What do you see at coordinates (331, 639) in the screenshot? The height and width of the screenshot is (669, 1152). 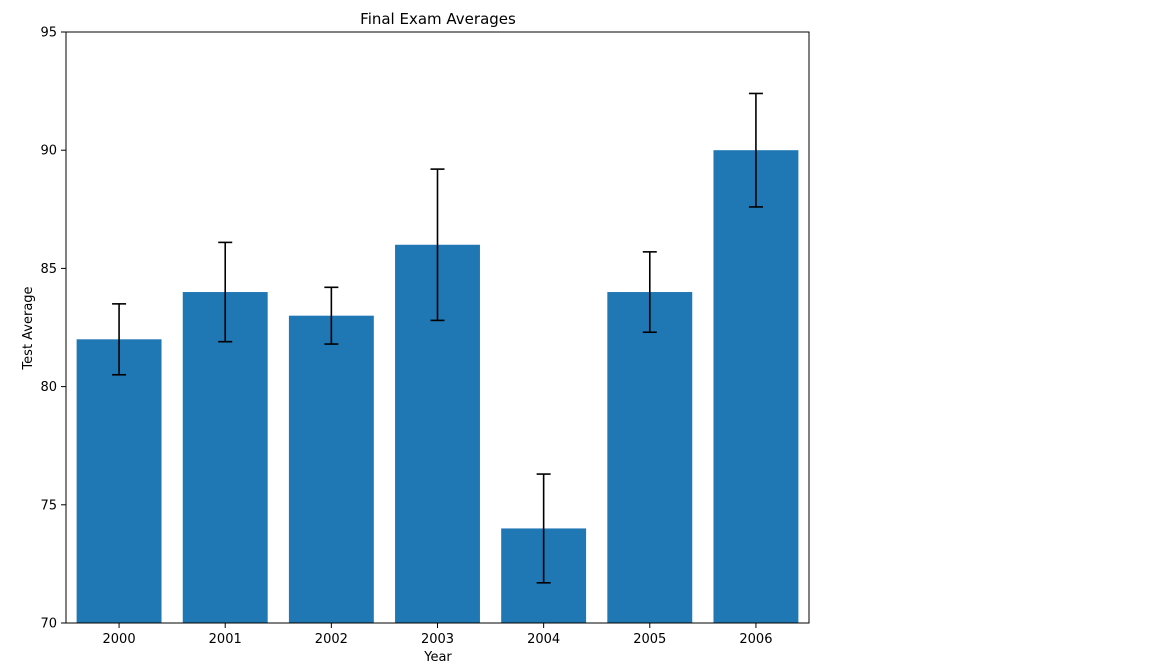 I see `x-tick-label-2002: 2002` at bounding box center [331, 639].